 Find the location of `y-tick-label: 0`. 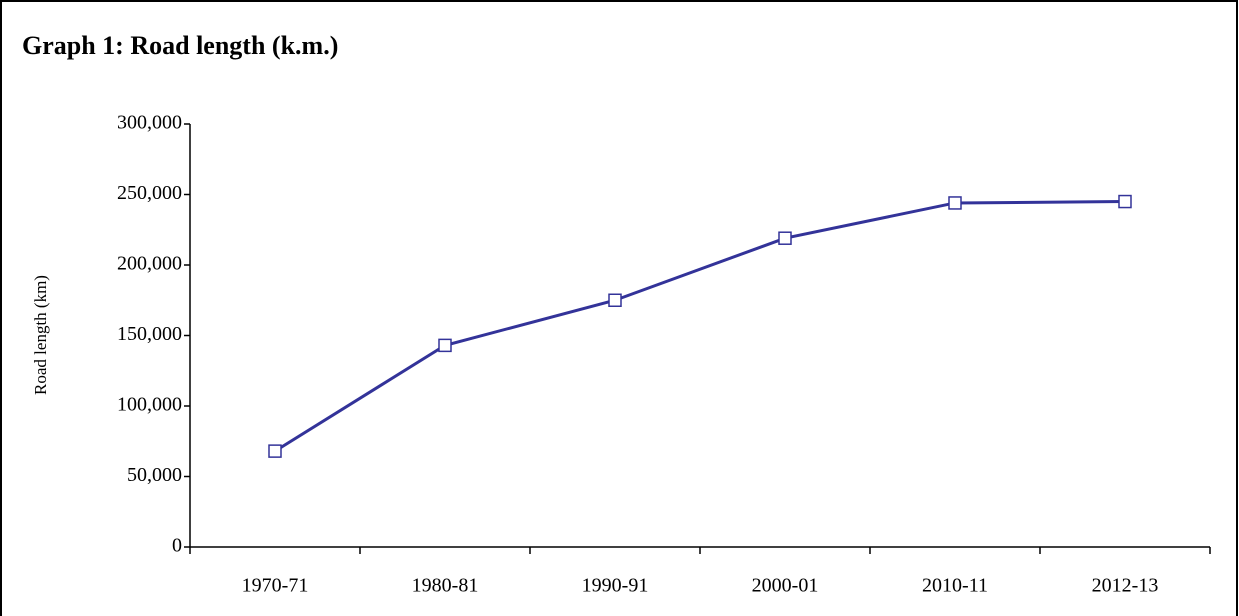

y-tick-label: 0 is located at coordinates (177, 546).